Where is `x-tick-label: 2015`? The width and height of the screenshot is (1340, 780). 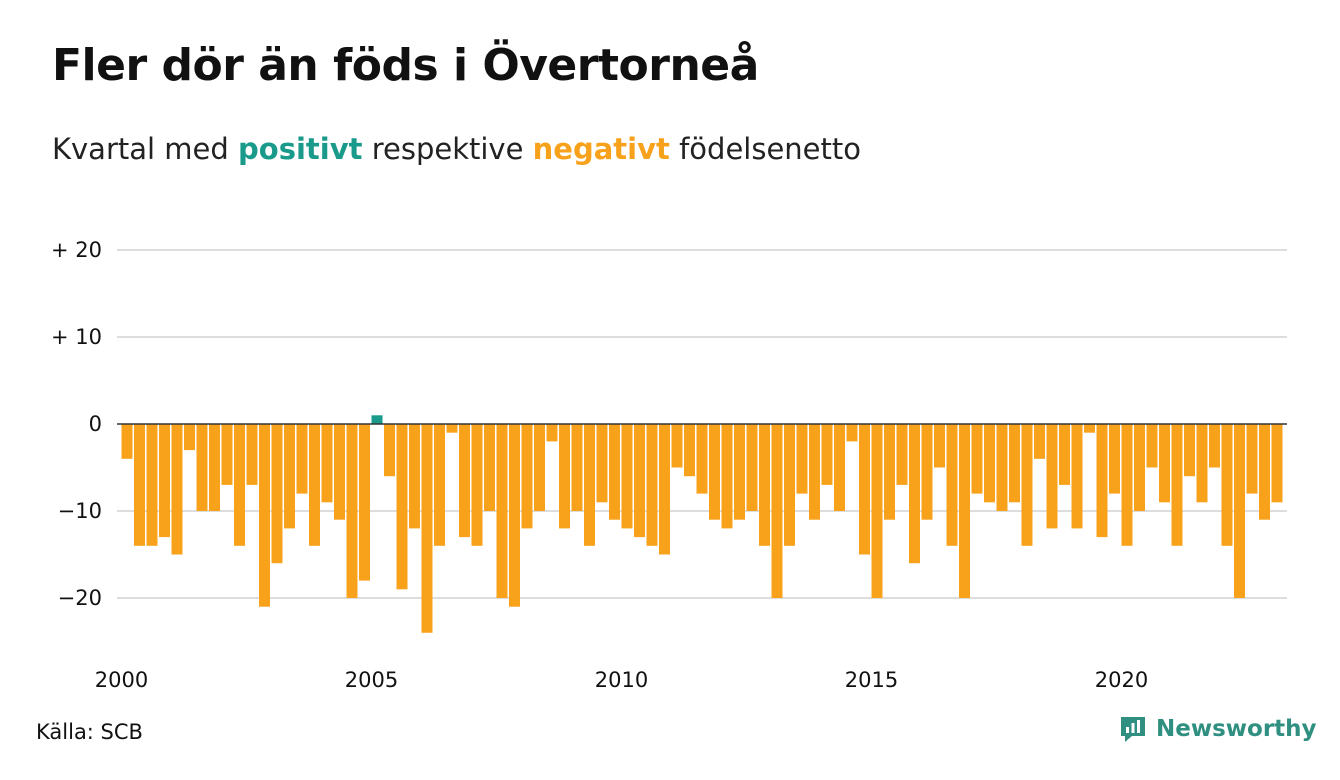
x-tick-label: 2015 is located at coordinates (871, 680).